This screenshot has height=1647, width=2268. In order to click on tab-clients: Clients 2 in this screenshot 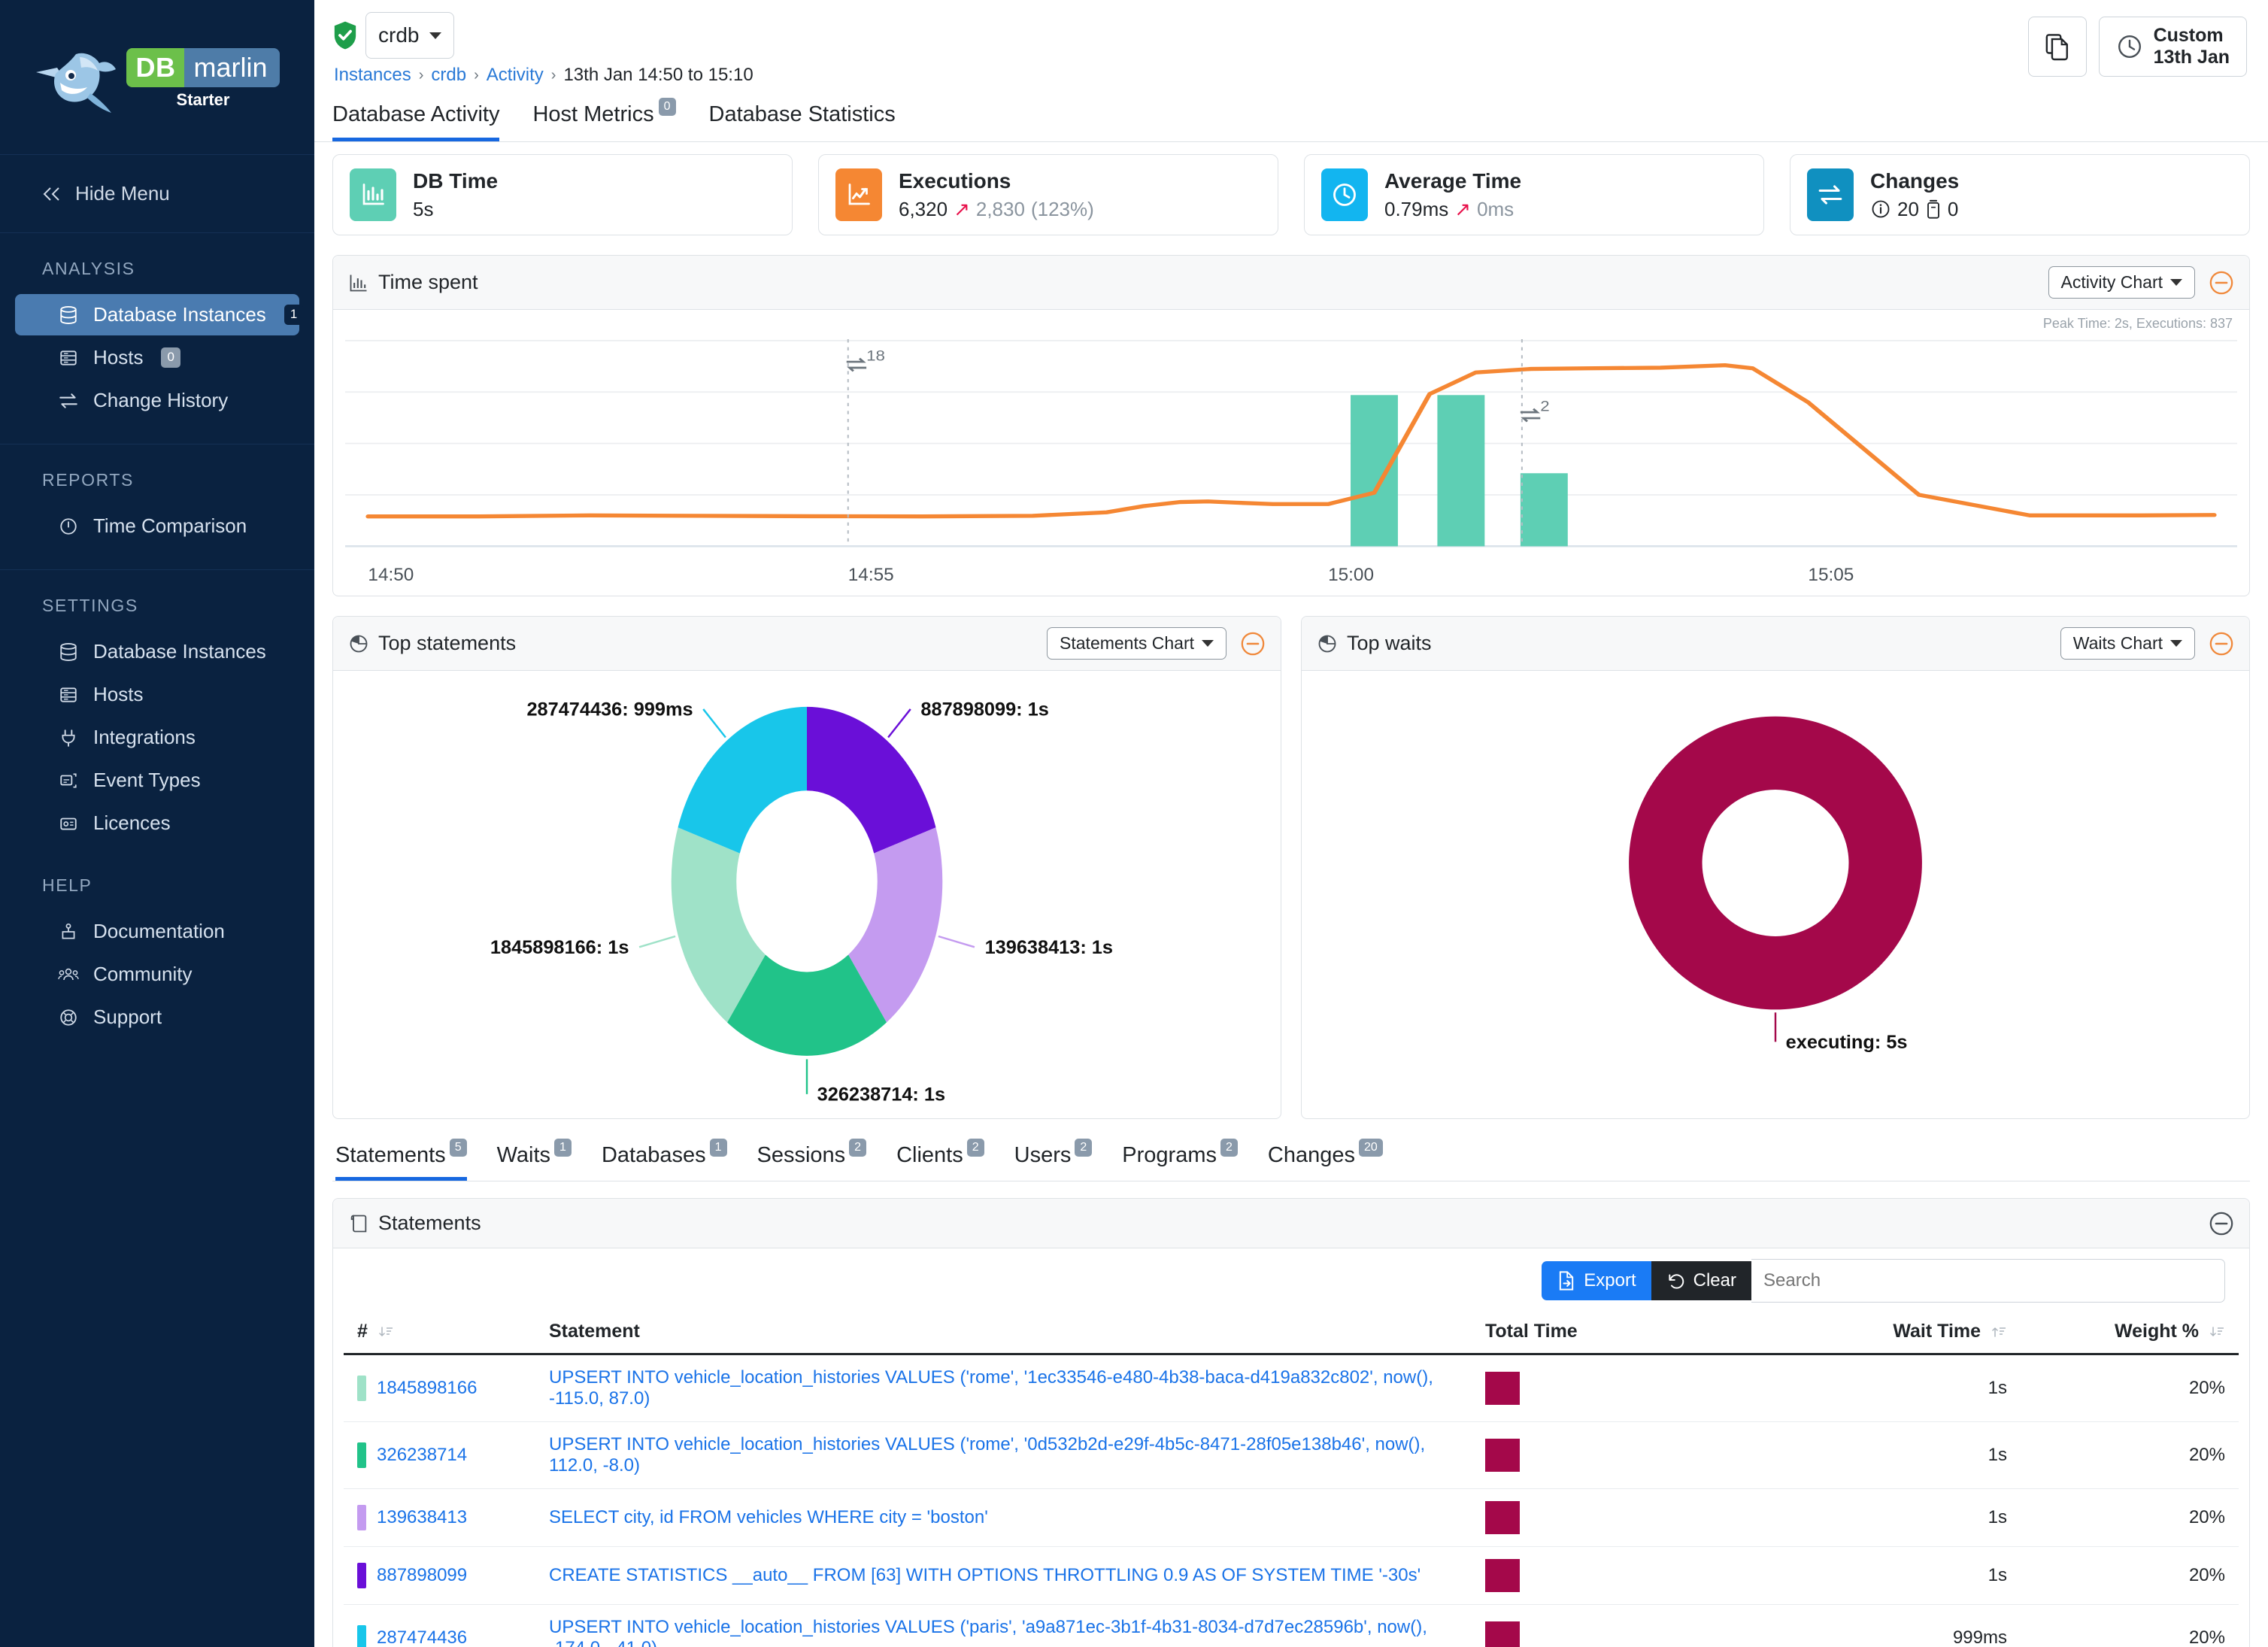, I will do `click(940, 1160)`.